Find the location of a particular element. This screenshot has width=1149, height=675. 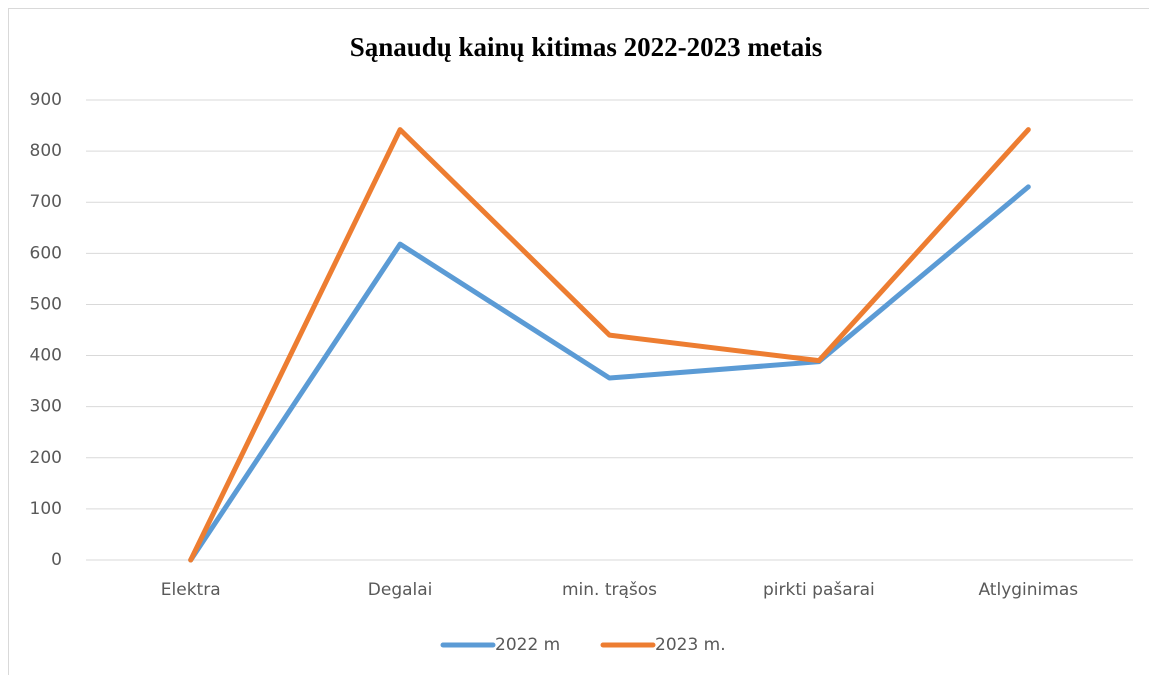

x-tick-label: pirkti pašarai is located at coordinates (819, 590).